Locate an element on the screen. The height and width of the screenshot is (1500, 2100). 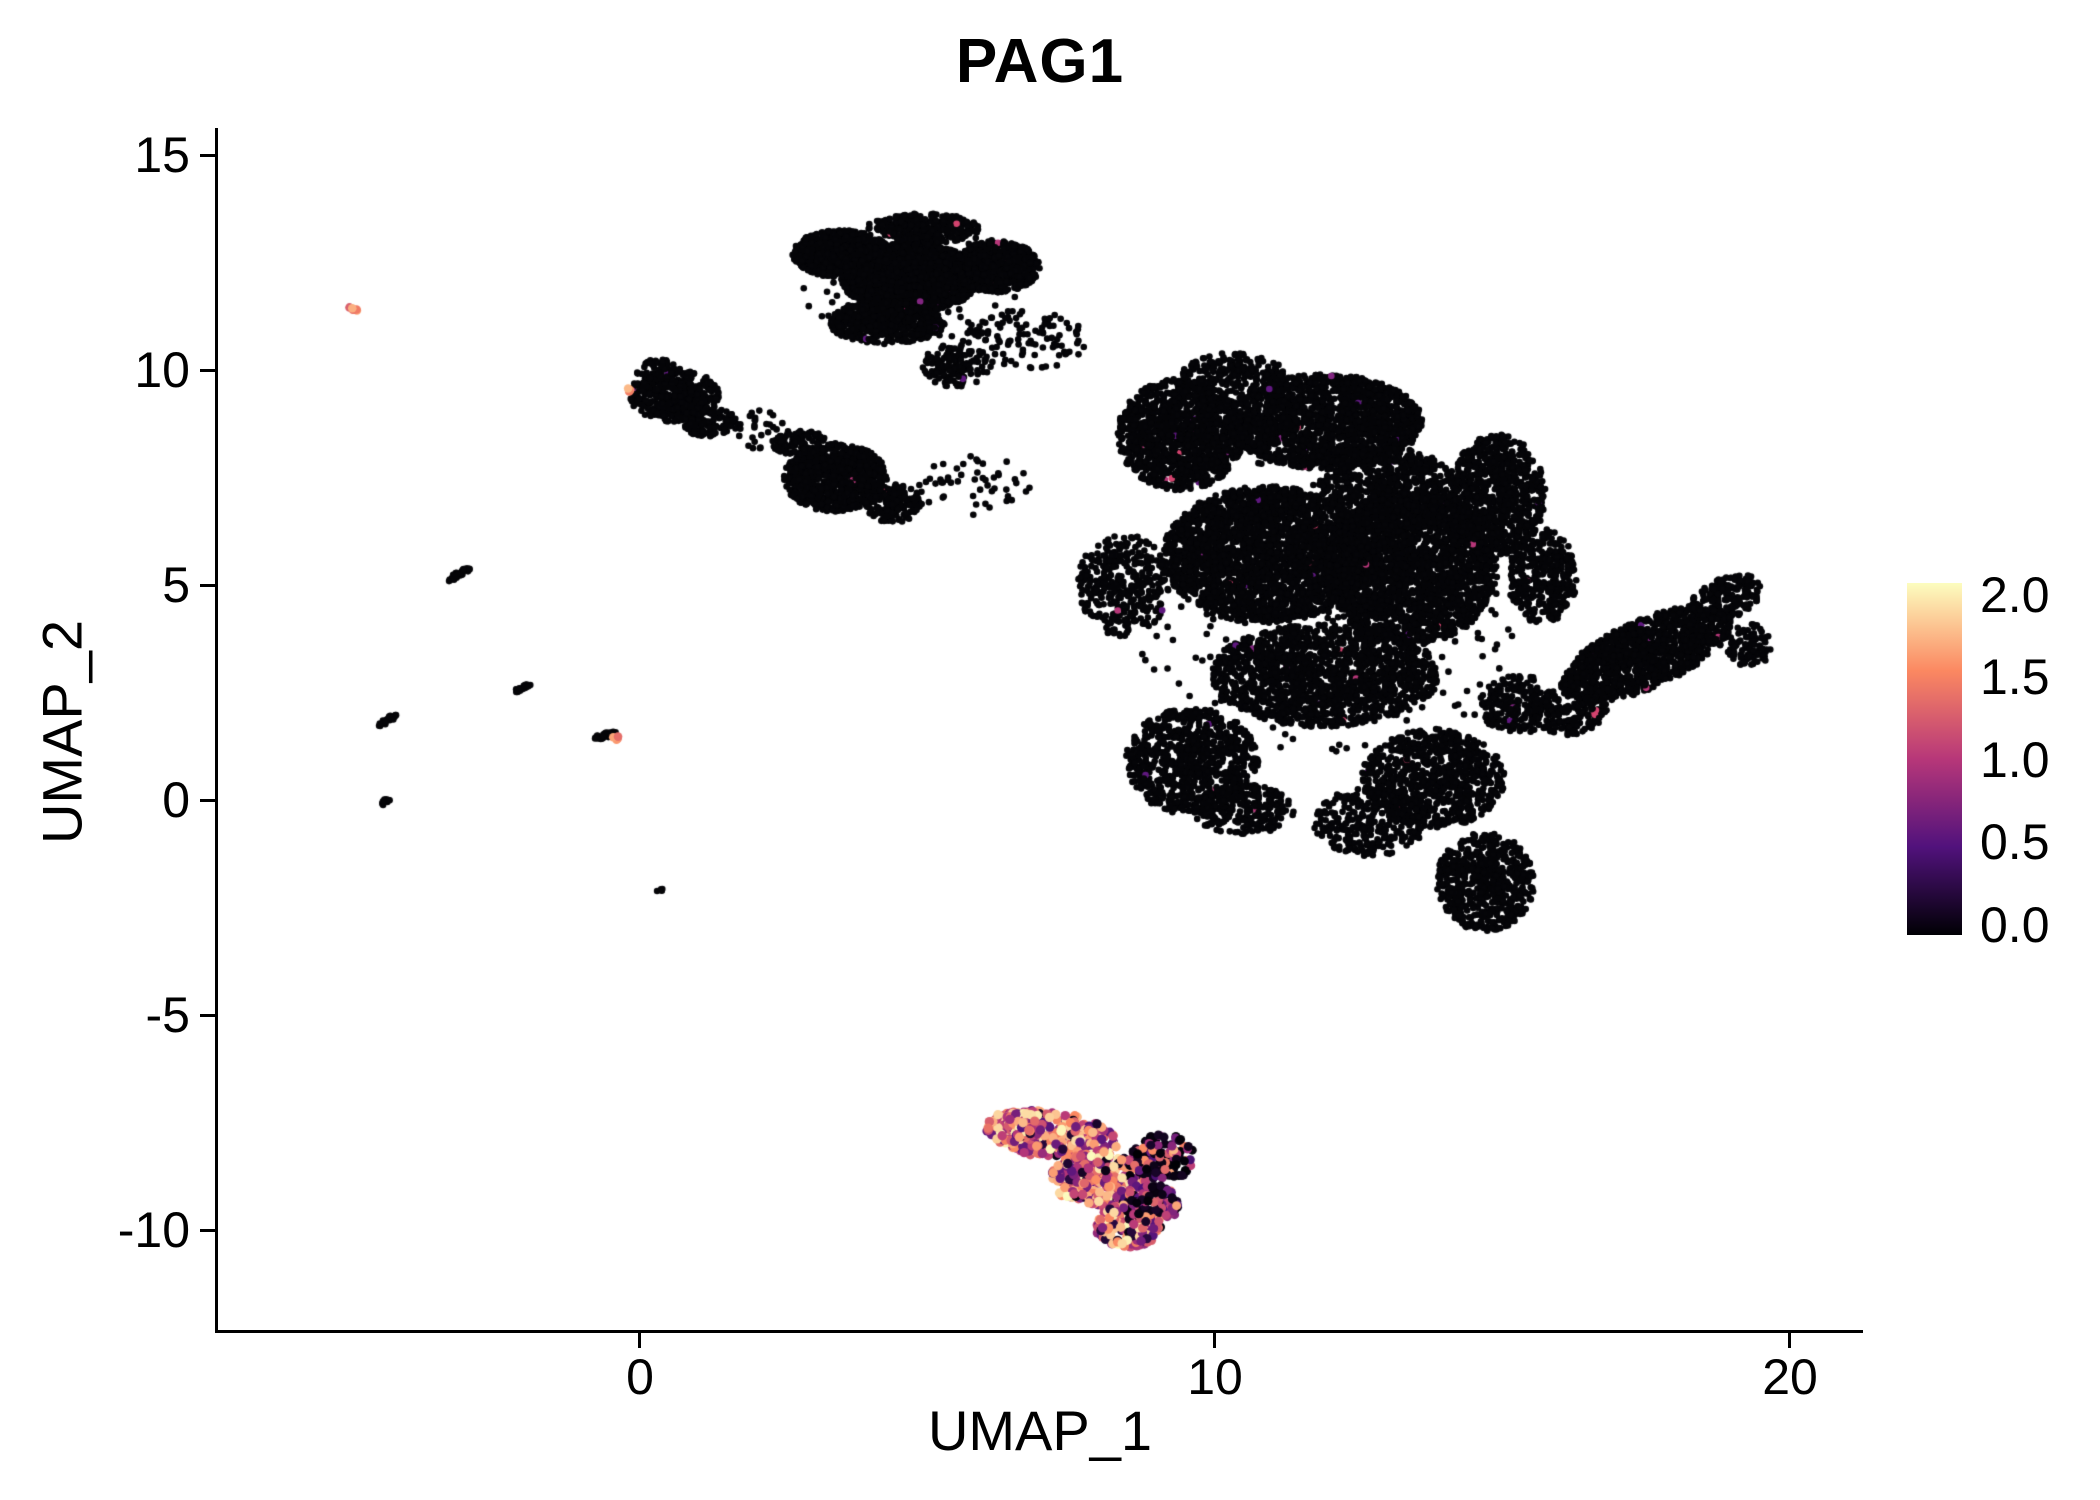
colorbar-gradient is located at coordinates (1934, 759).